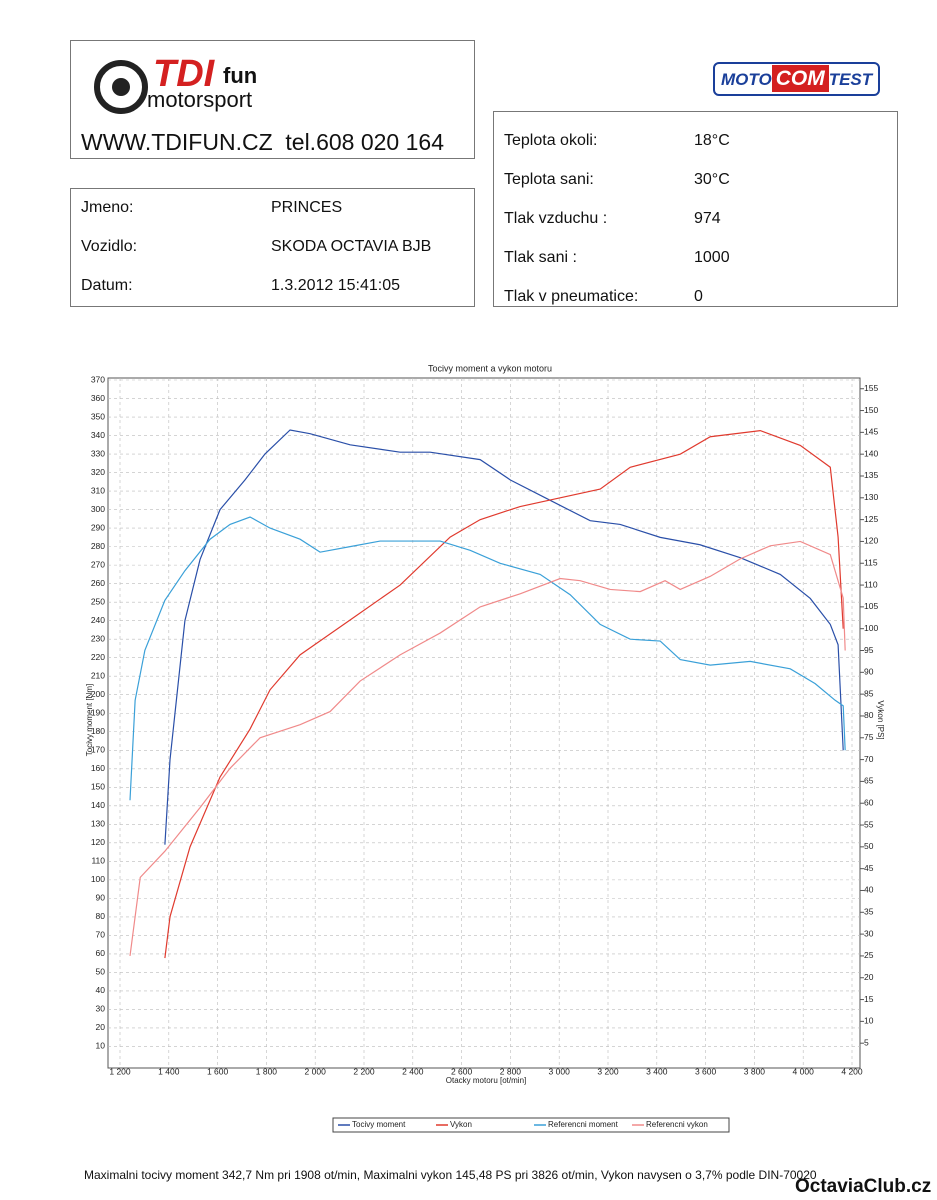  What do you see at coordinates (98, 472) in the screenshot?
I see `y-tick-label: 320` at bounding box center [98, 472].